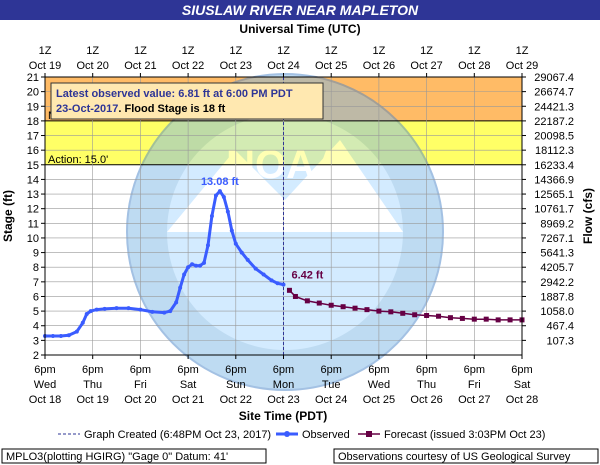 The image size is (600, 465). I want to click on bottom-tick-label-2: Wed, so click(379, 385).